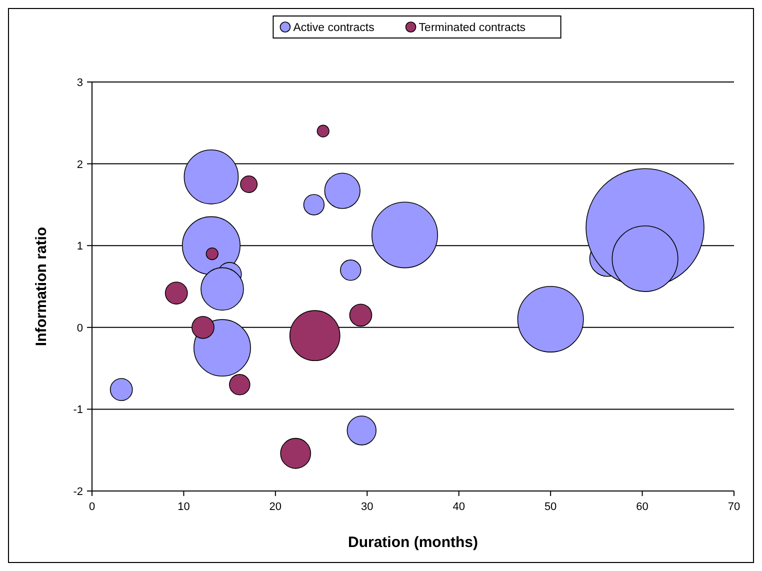  I want to click on legend-label: Terminated contracts, so click(472, 28).